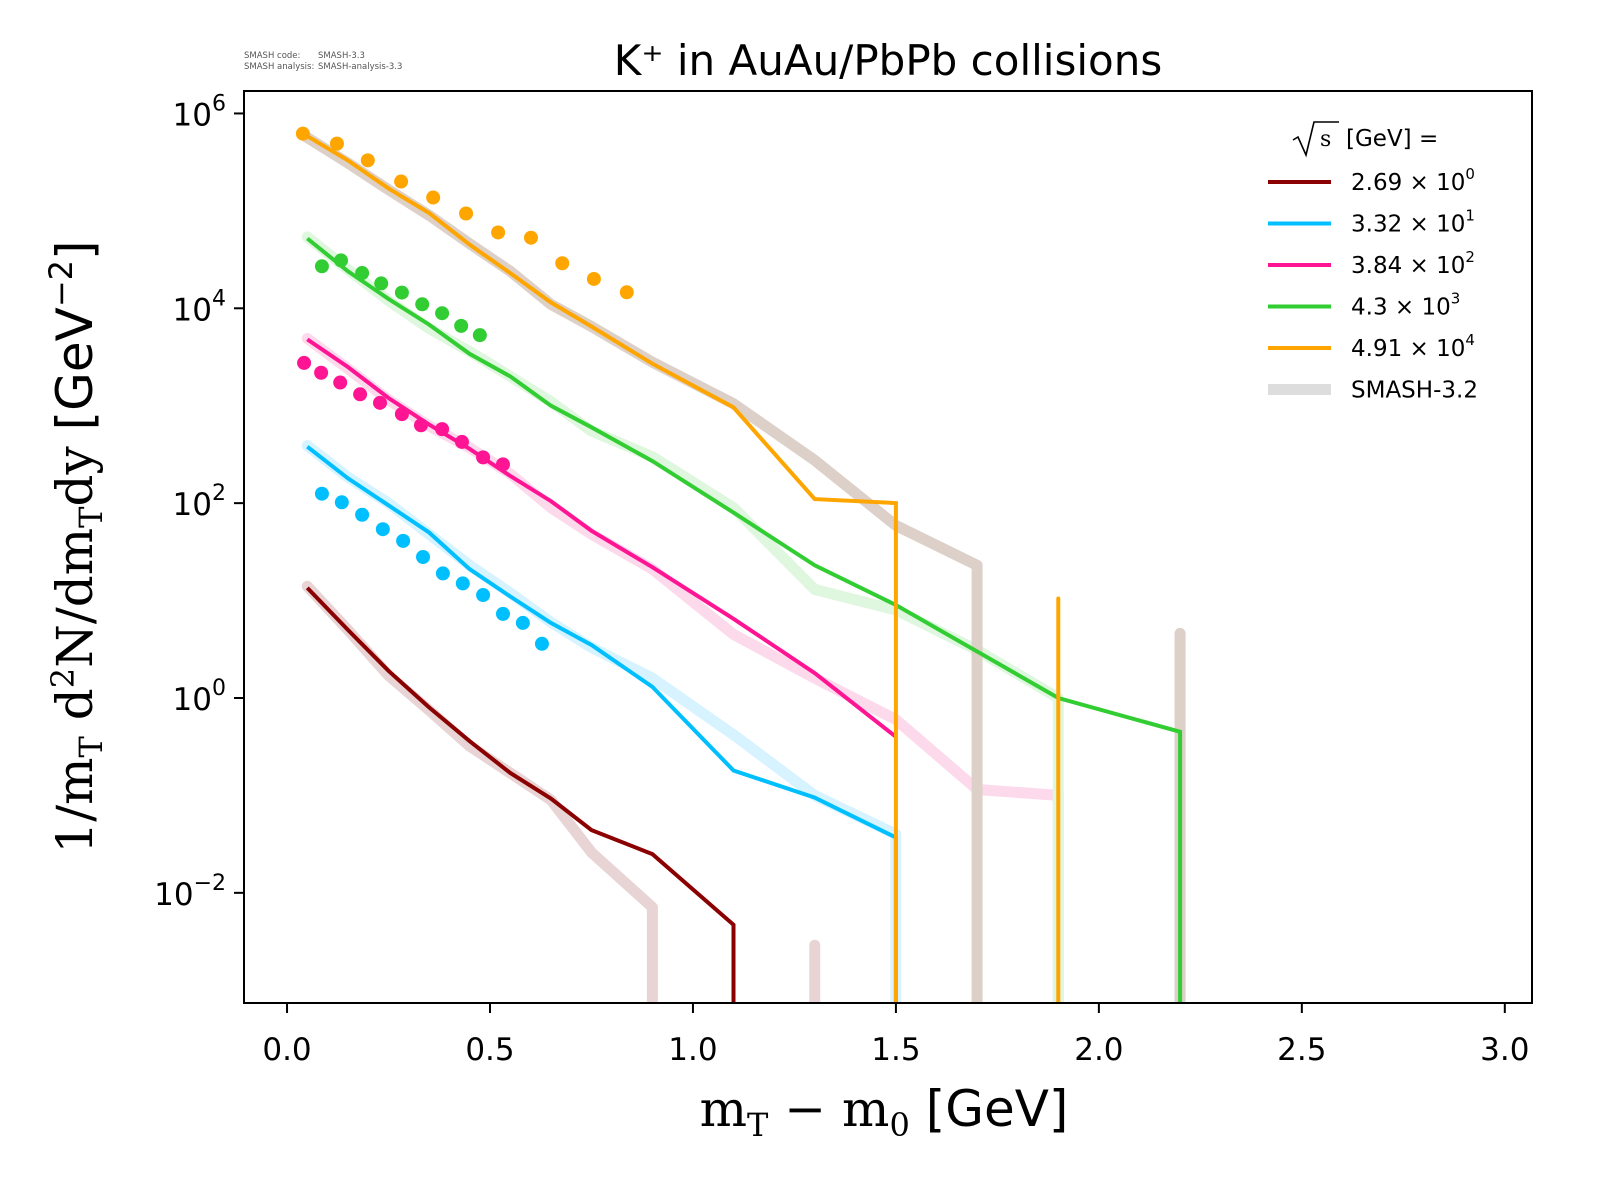  Describe the element at coordinates (1408, 349) in the screenshot. I see `legend-label-text: 4.91 × 10` at that location.